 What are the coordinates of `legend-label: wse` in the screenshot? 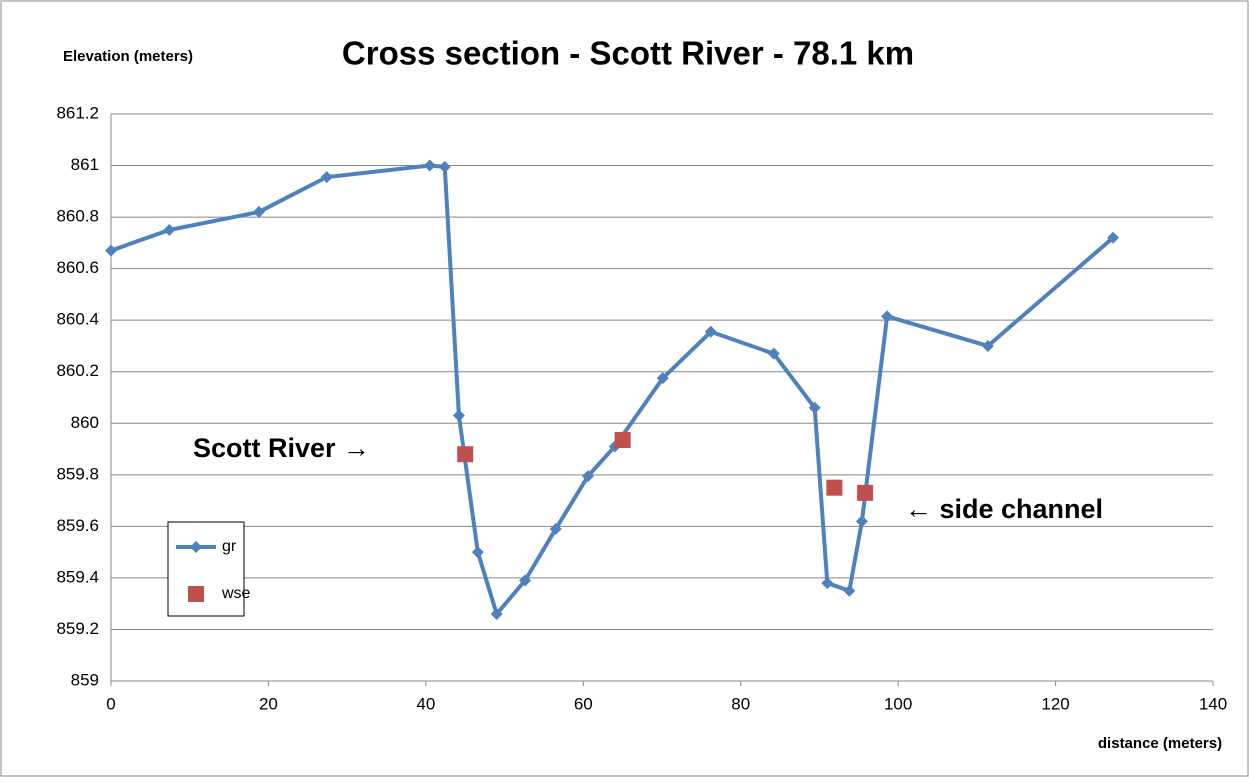 It's located at (236, 593).